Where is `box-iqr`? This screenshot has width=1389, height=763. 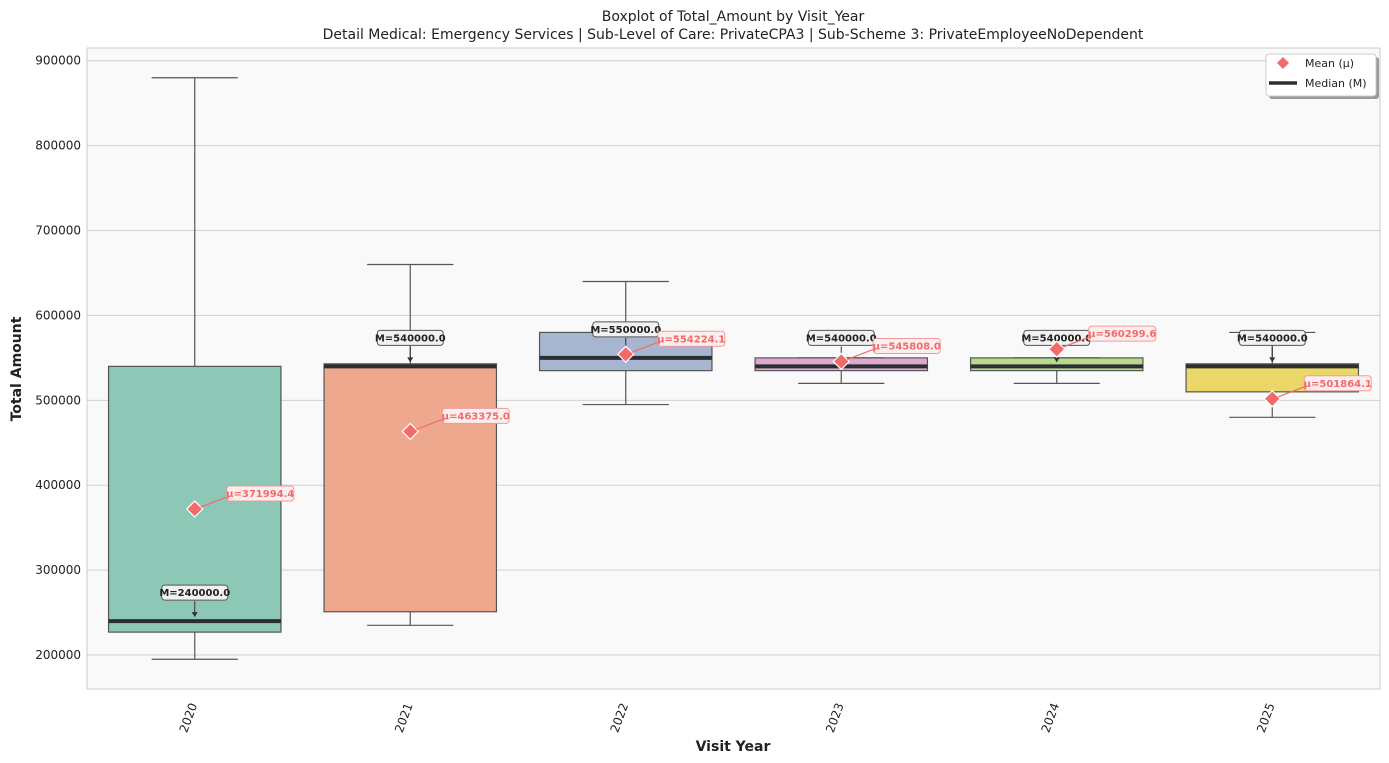
box-iqr is located at coordinates (410, 488).